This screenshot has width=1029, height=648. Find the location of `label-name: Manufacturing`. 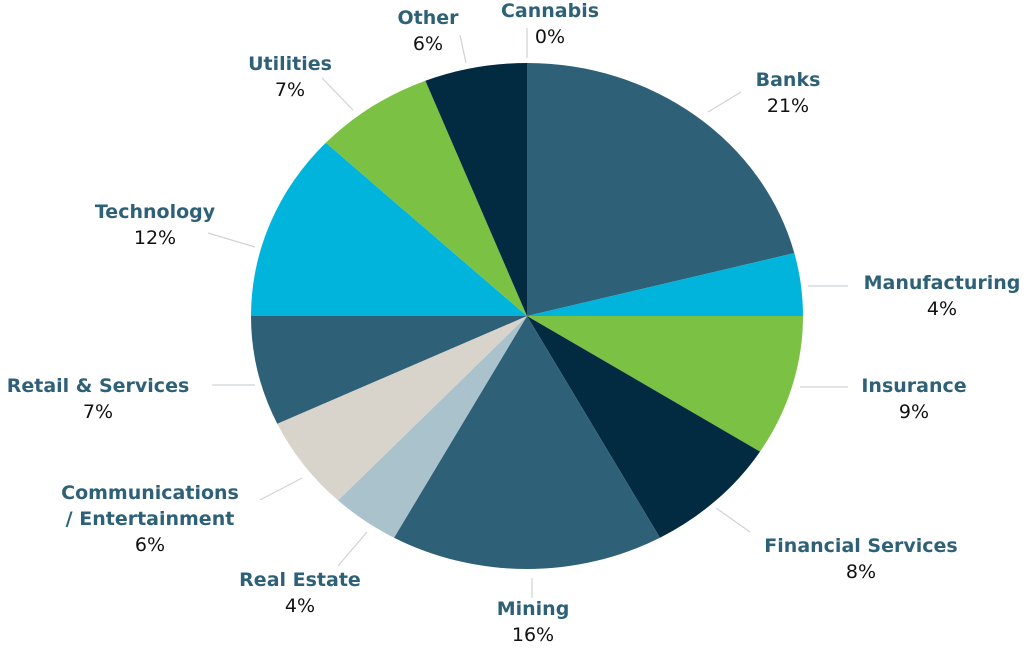

label-name: Manufacturing is located at coordinates (942, 283).